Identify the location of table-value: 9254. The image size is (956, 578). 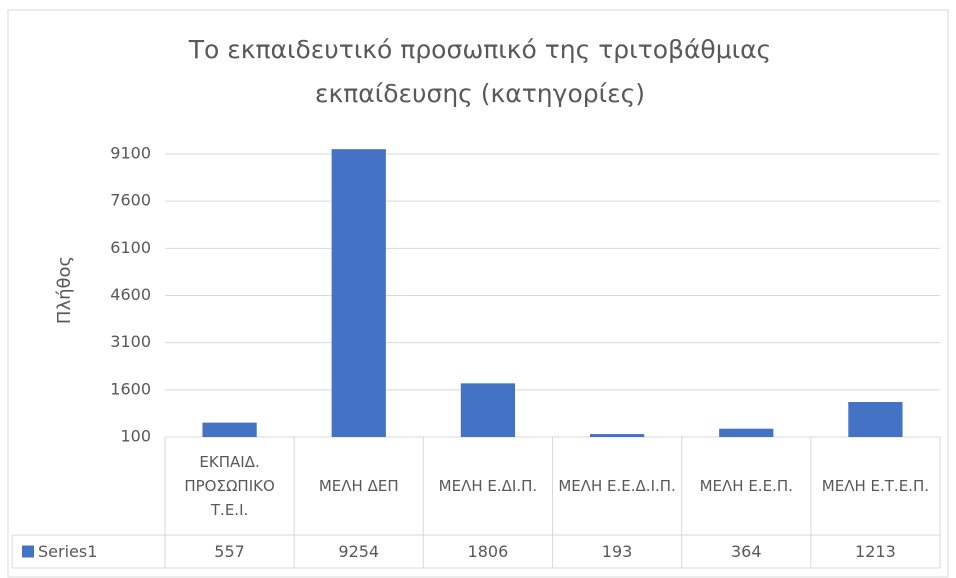
(358, 551).